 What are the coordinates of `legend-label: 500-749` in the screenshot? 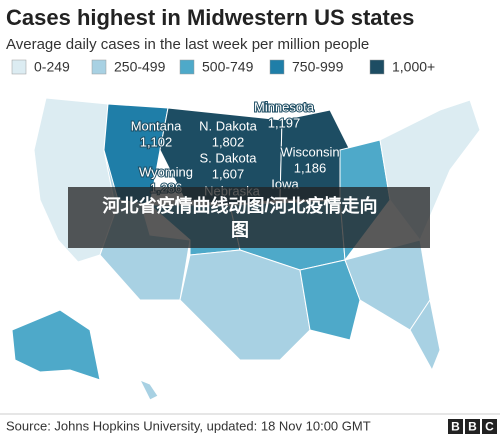 It's located at (228, 67).